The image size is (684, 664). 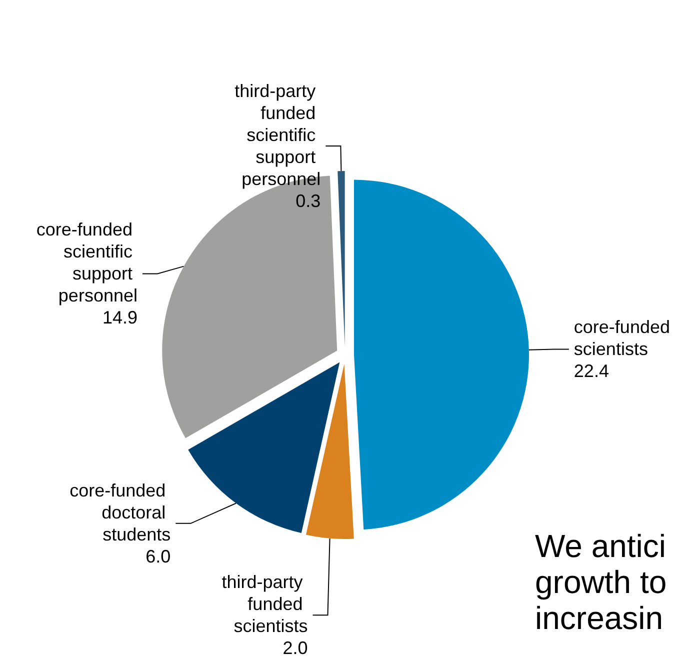 What do you see at coordinates (624, 338) in the screenshot?
I see `slice-label: core-funded scientists` at bounding box center [624, 338].